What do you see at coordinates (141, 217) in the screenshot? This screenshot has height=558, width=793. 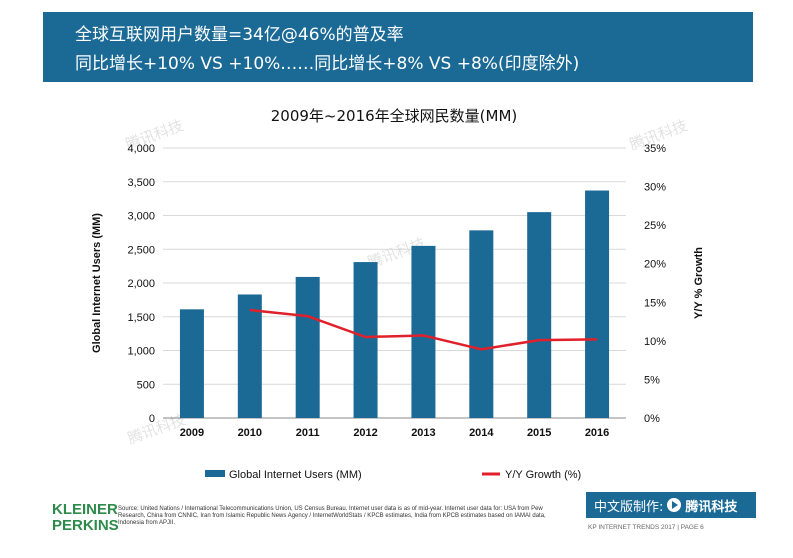 I see `y-tick-label: 3,000` at bounding box center [141, 217].